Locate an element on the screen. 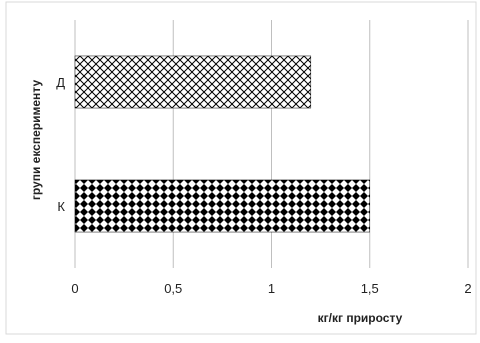 The width and height of the screenshot is (480, 343). bar-k is located at coordinates (222, 206).